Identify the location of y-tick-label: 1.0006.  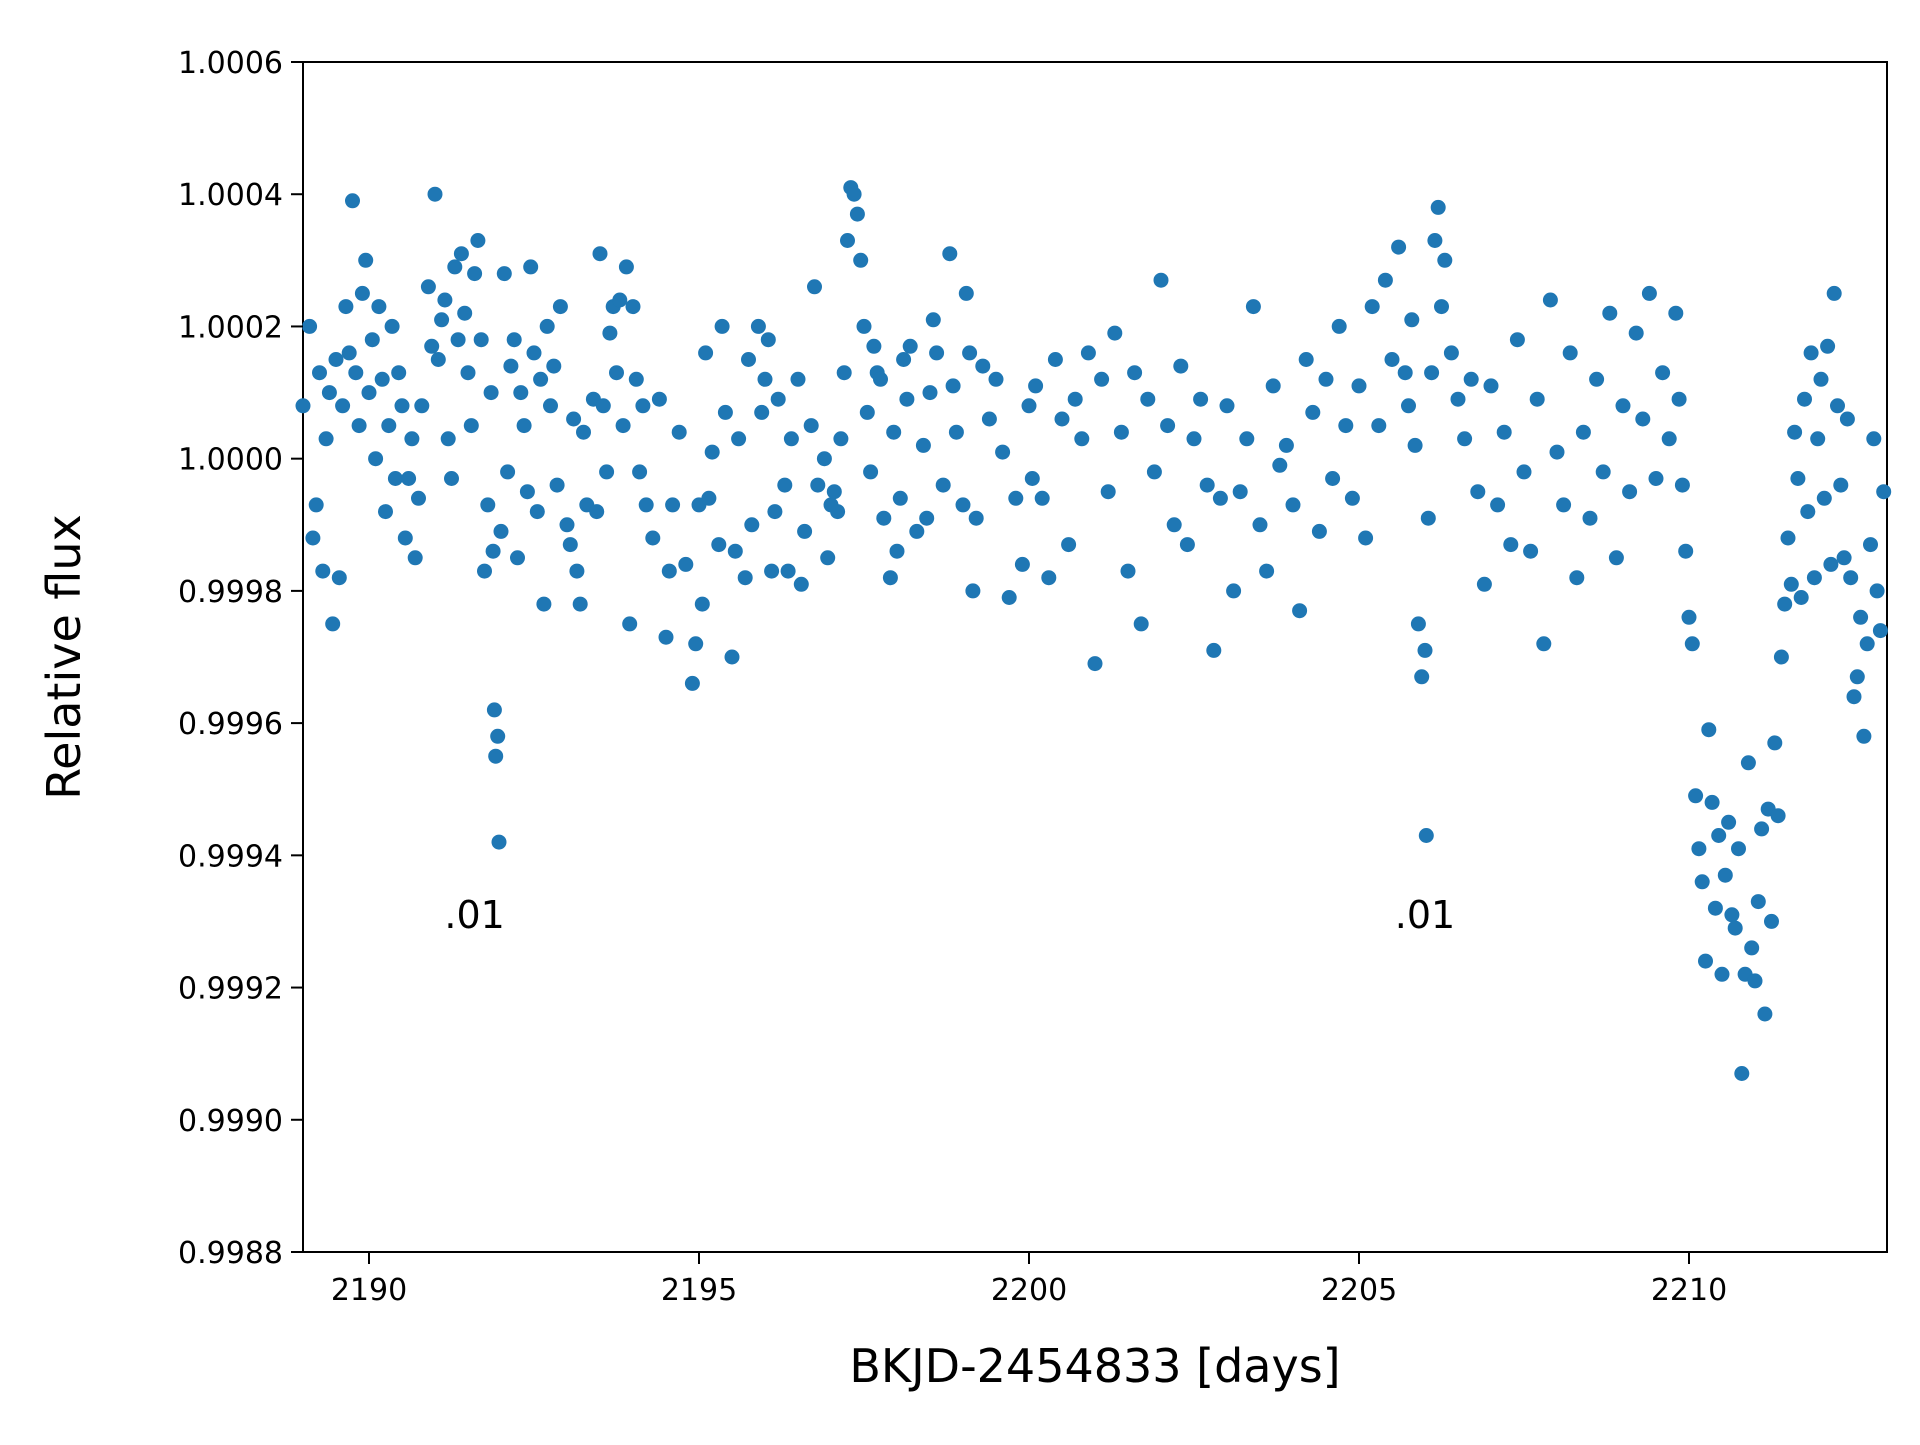
(230, 63).